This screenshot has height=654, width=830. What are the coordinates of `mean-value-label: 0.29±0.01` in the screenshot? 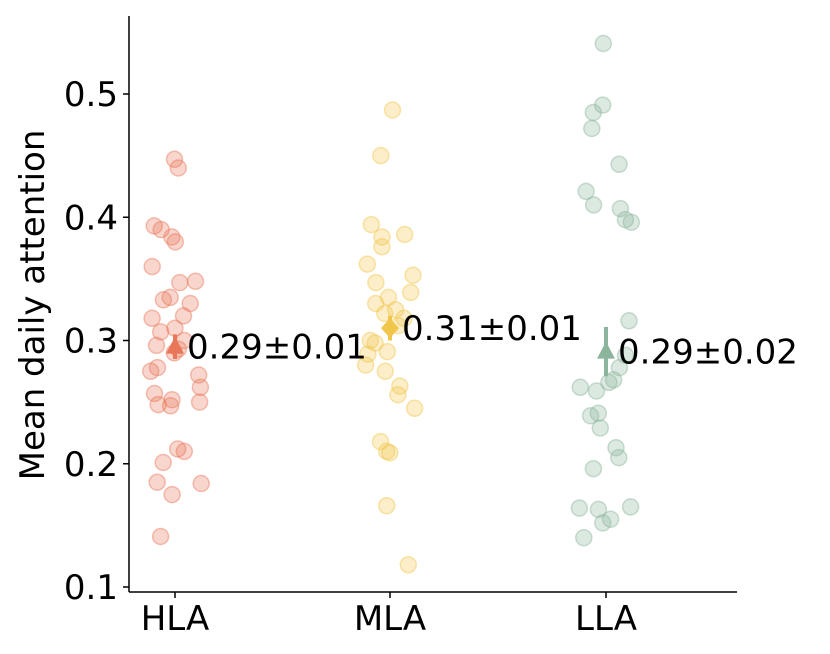 It's located at (277, 348).